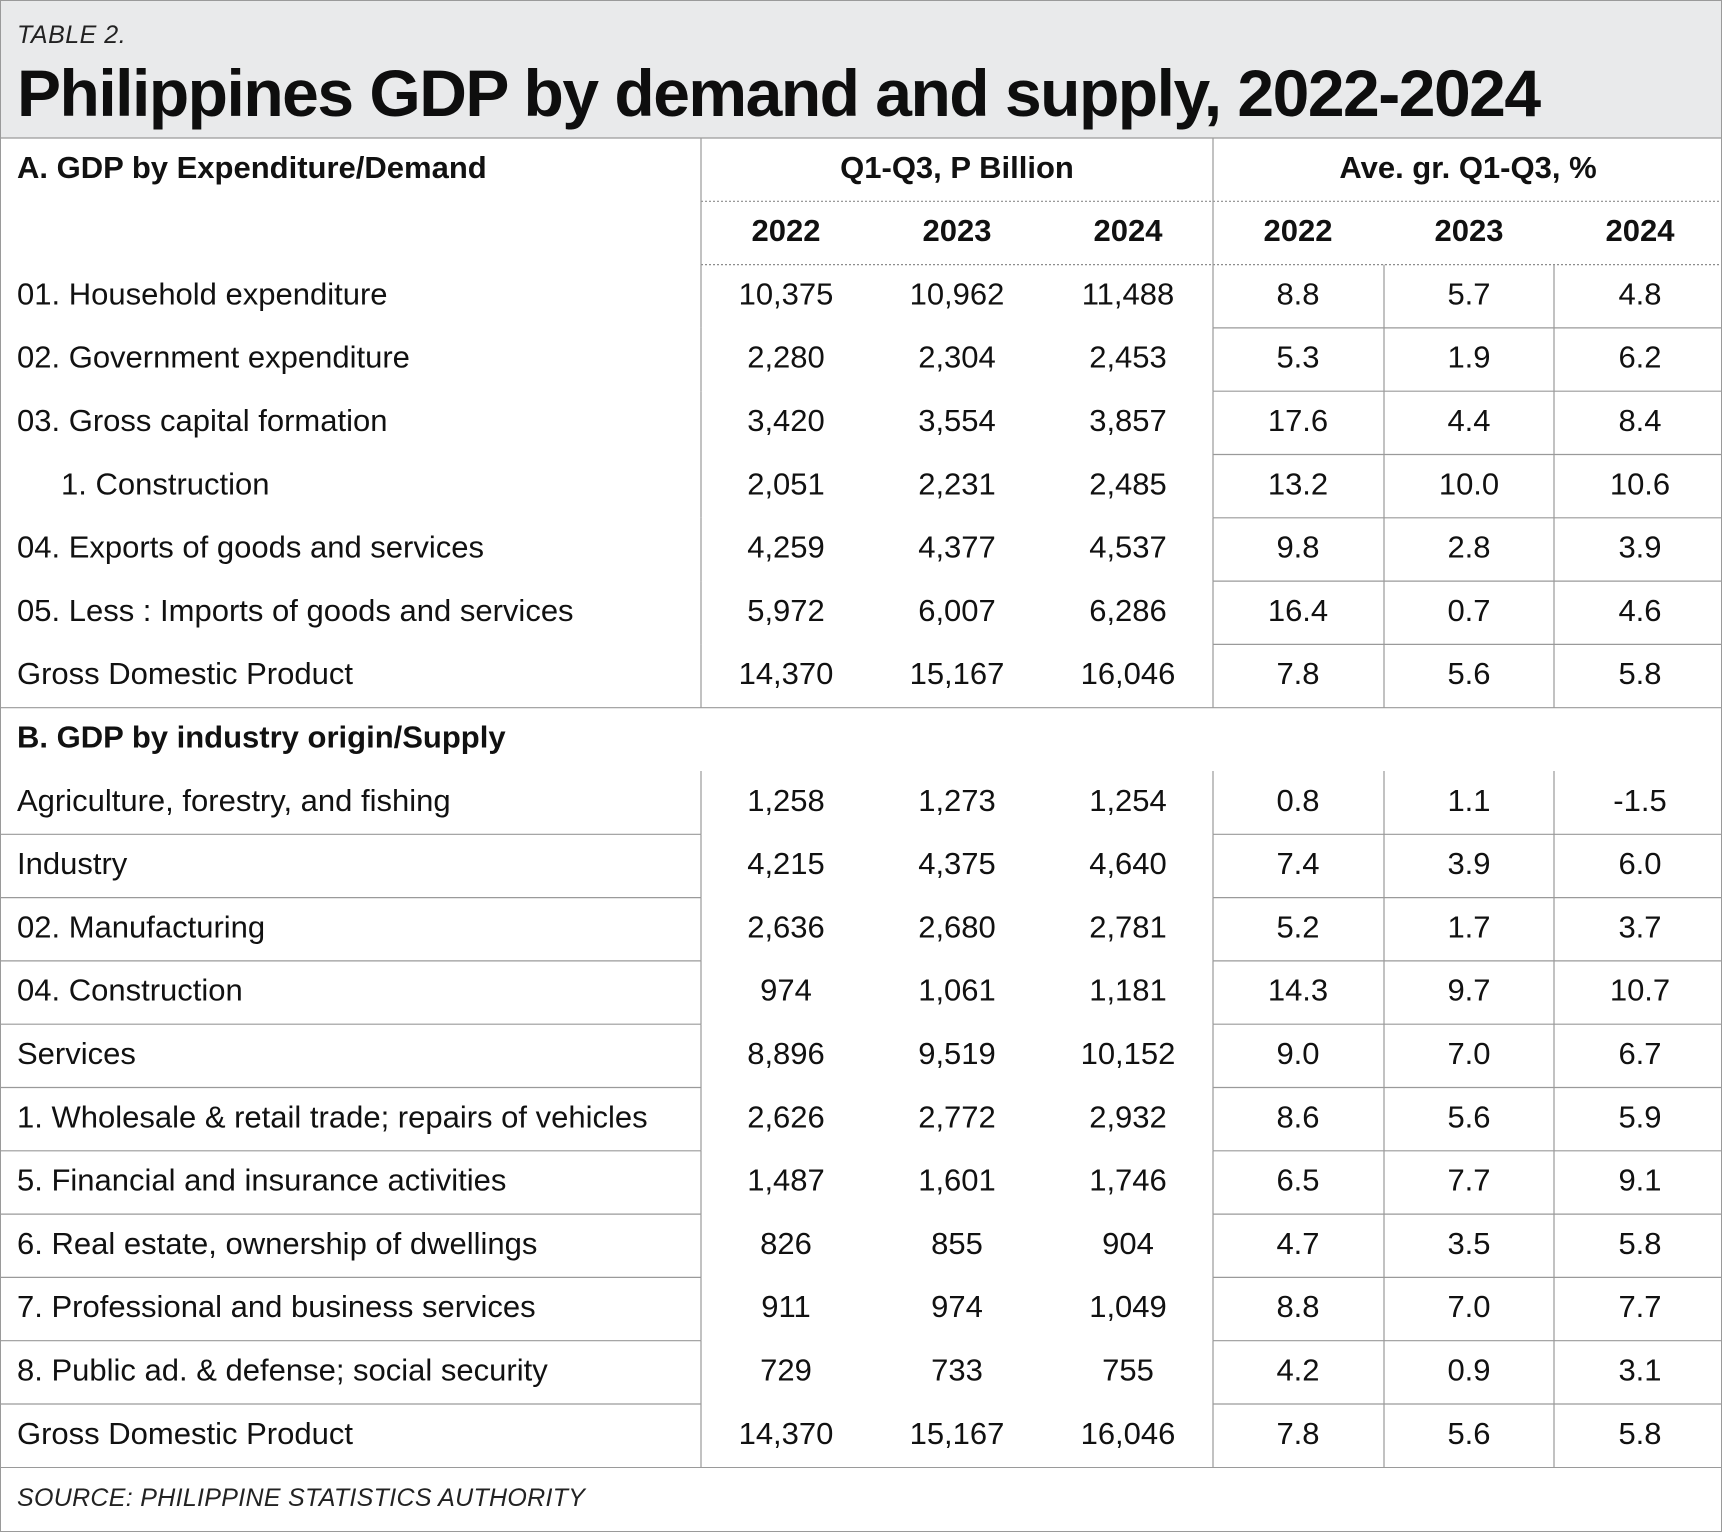 The image size is (1724, 1534). What do you see at coordinates (1298, 610) in the screenshot?
I see `table-cell: 16.4` at bounding box center [1298, 610].